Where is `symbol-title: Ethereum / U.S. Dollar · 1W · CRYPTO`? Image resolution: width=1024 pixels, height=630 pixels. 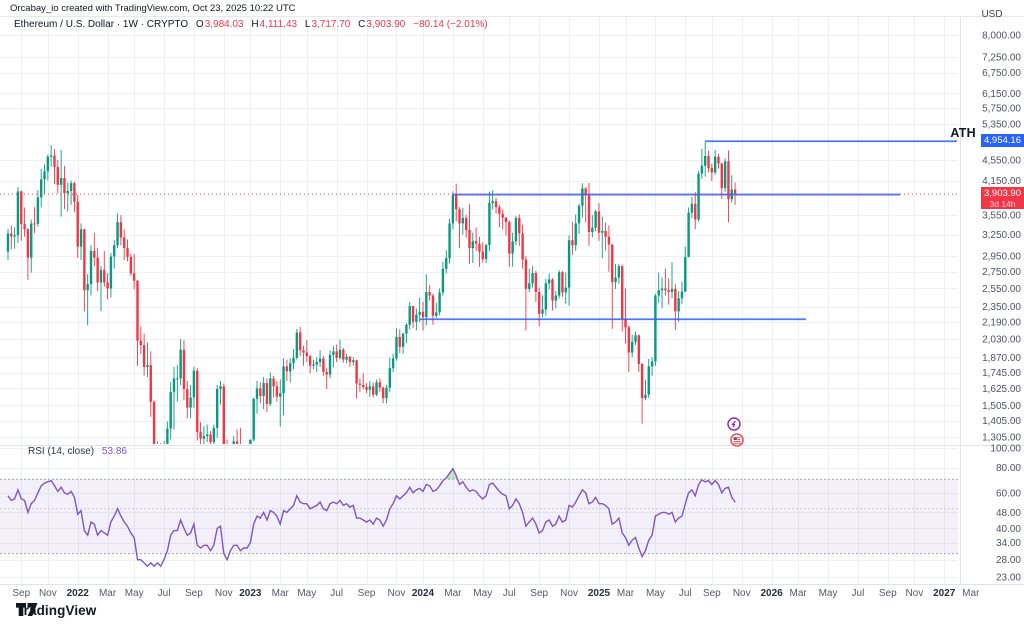 symbol-title: Ethereum / U.S. Dollar · 1W · CRYPTO is located at coordinates (101, 24).